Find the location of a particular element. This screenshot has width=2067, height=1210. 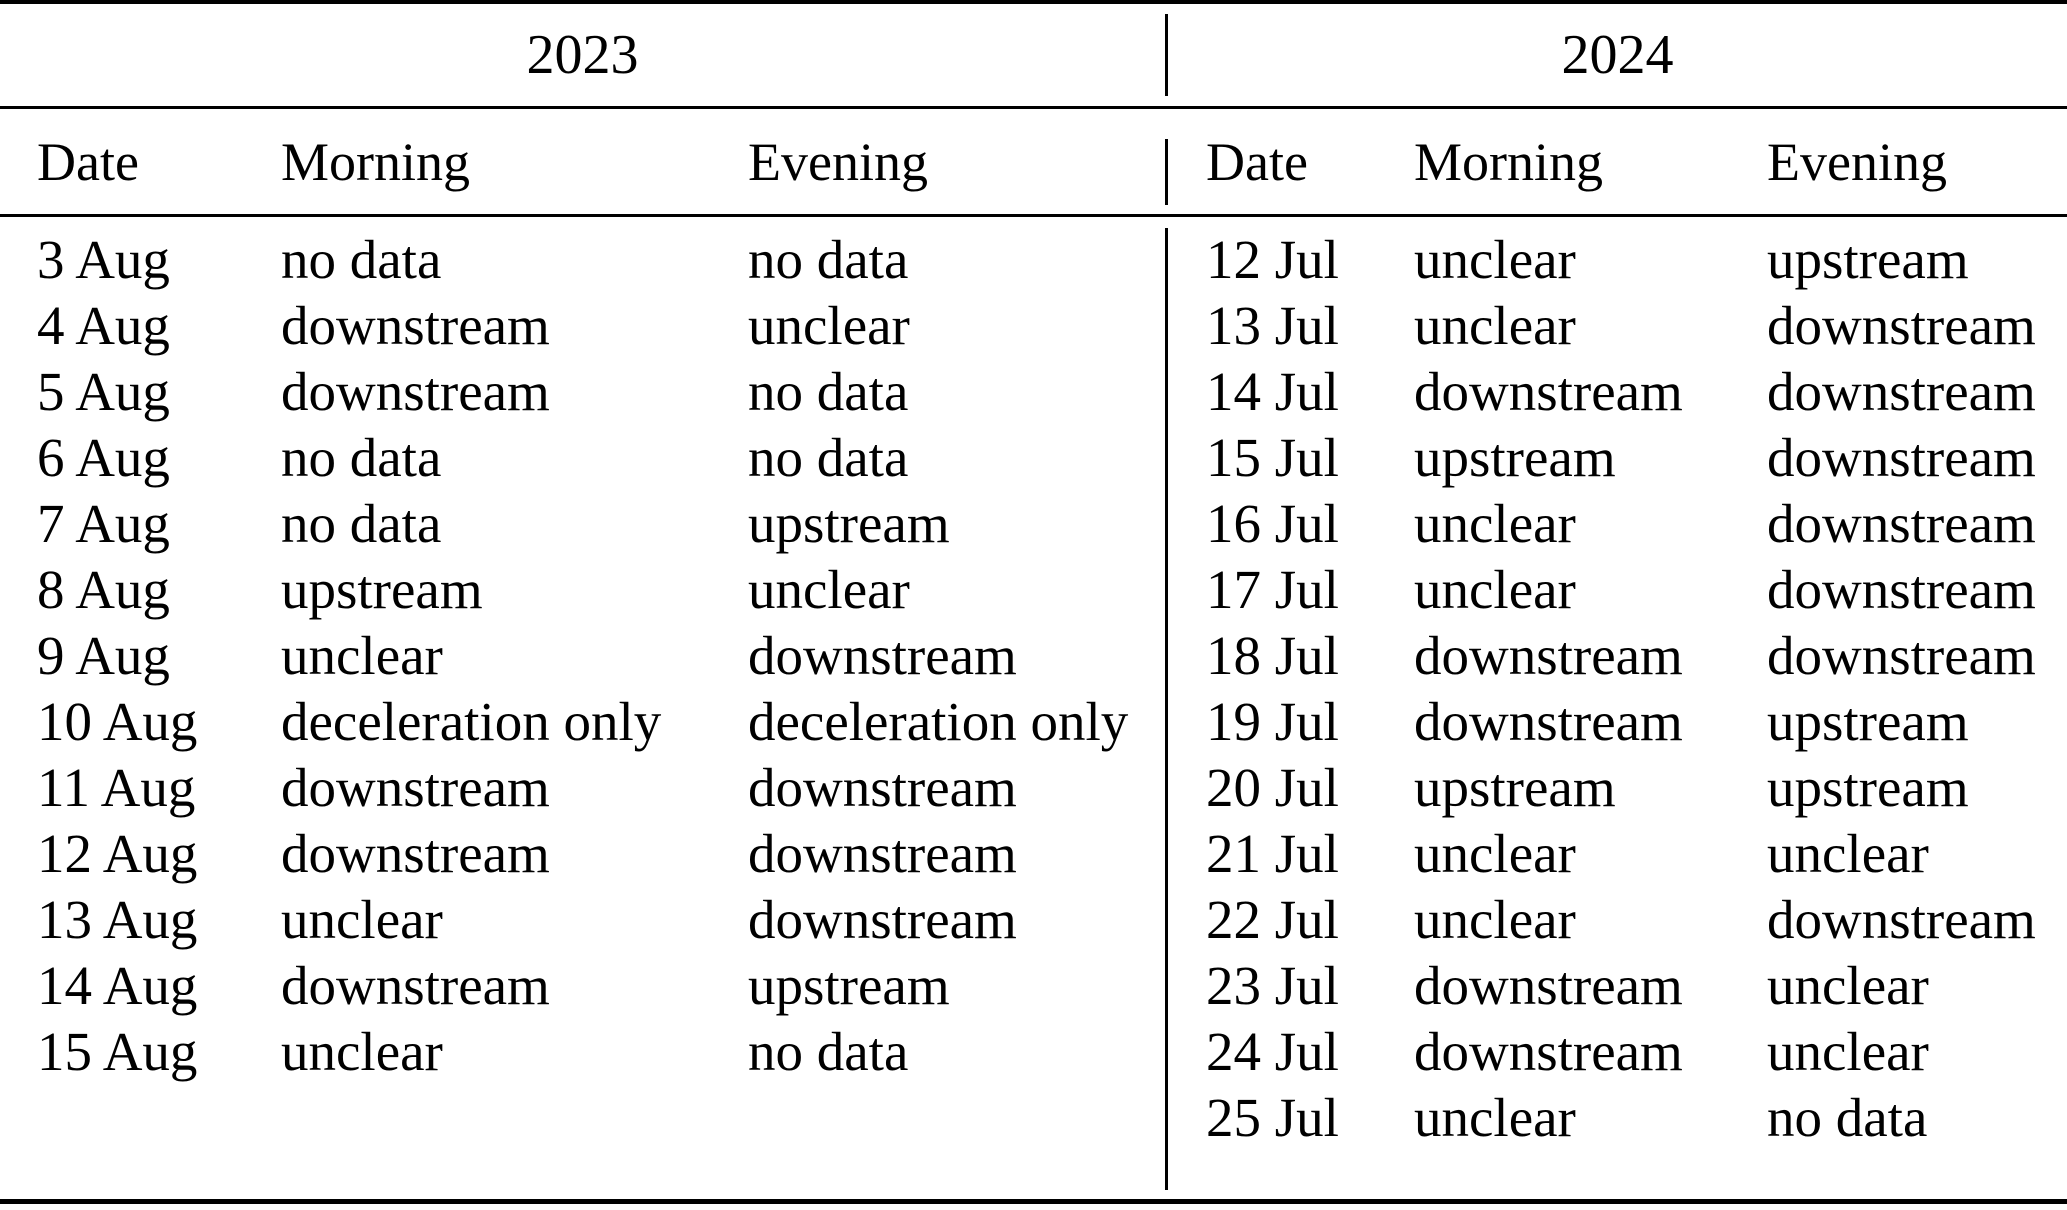

table-row: 12 Jul unclear upstream is located at coordinates (1636, 259).